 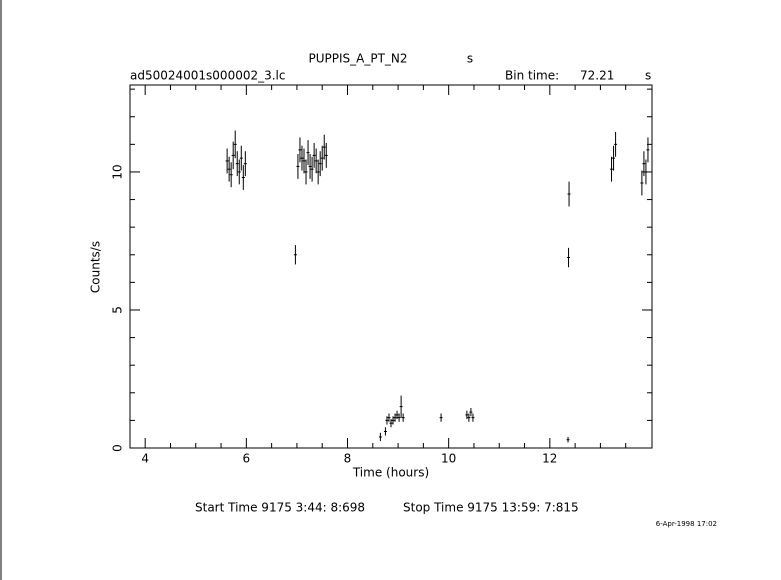 I want to click on y-tick-label: 5, so click(x=118, y=310).